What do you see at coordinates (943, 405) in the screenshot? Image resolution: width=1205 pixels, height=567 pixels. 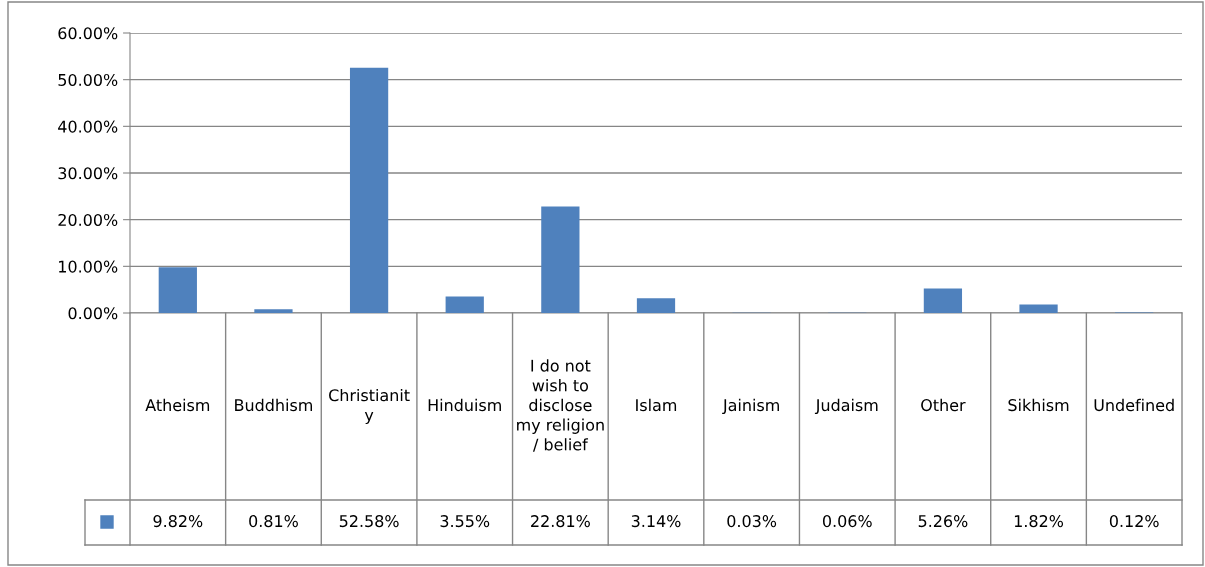 I see `x-tick-label: Other` at bounding box center [943, 405].